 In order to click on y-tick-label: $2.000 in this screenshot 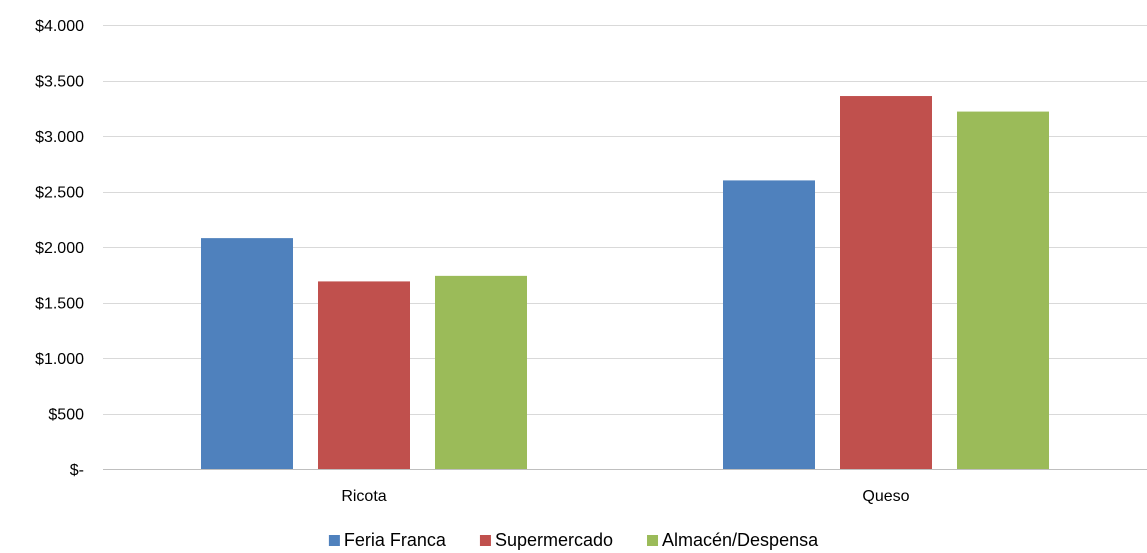, I will do `click(59, 248)`.